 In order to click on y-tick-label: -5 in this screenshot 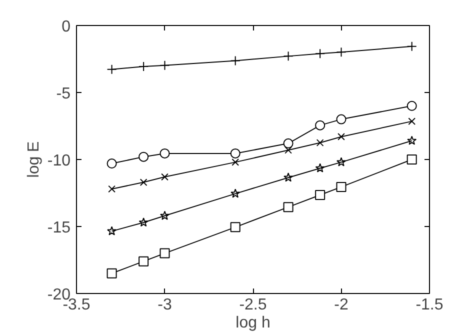, I will do `click(63, 94)`.